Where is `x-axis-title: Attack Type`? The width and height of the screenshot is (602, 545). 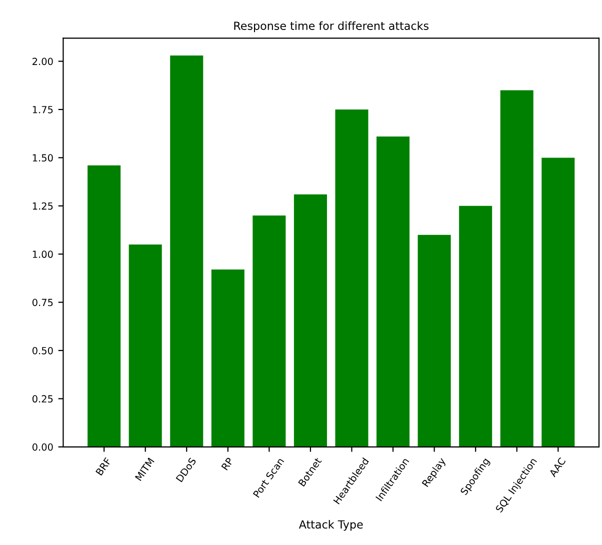 x-axis-title: Attack Type is located at coordinates (330, 525).